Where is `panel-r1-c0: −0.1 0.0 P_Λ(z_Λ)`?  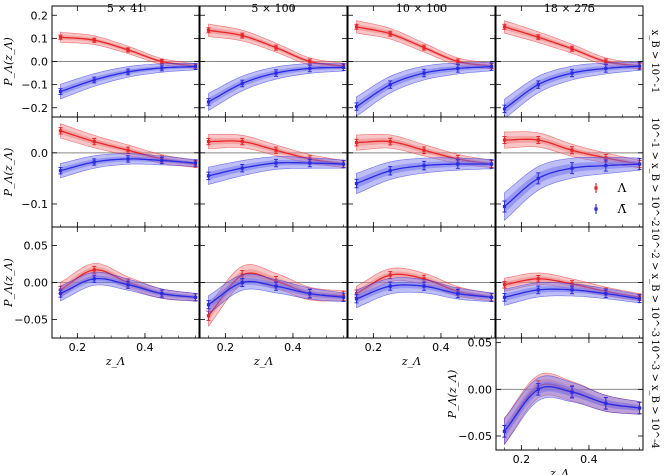 panel-r1-c0: −0.1 0.0 P_Λ(z_Λ) is located at coordinates (101, 172).